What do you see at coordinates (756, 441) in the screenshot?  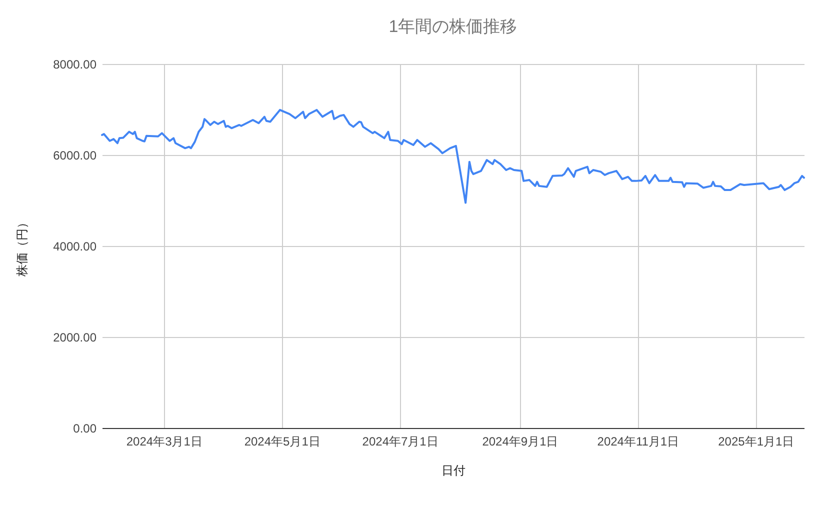 I see `x-tick-label: 2025年1月1日` at bounding box center [756, 441].